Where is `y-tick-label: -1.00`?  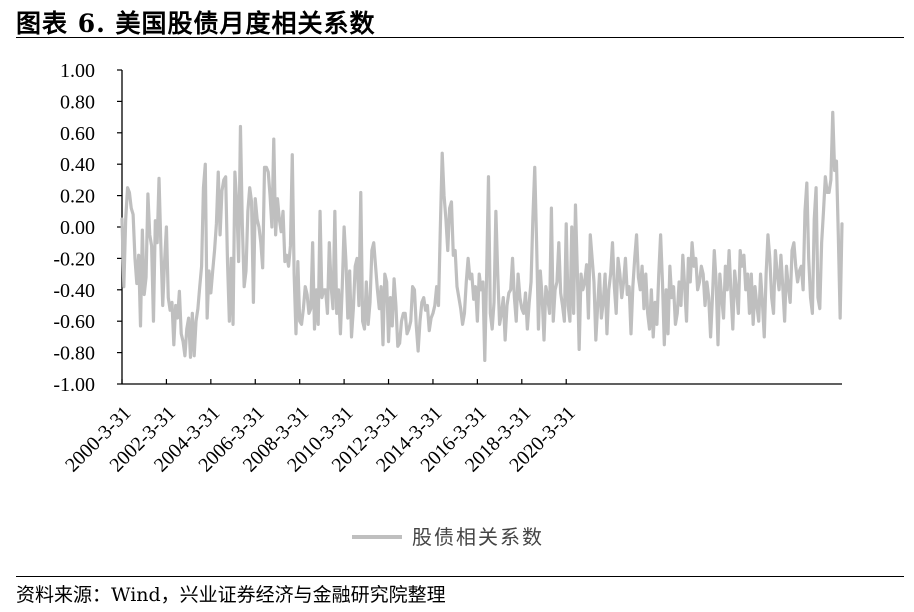
y-tick-label: -1.00 is located at coordinates (74, 385).